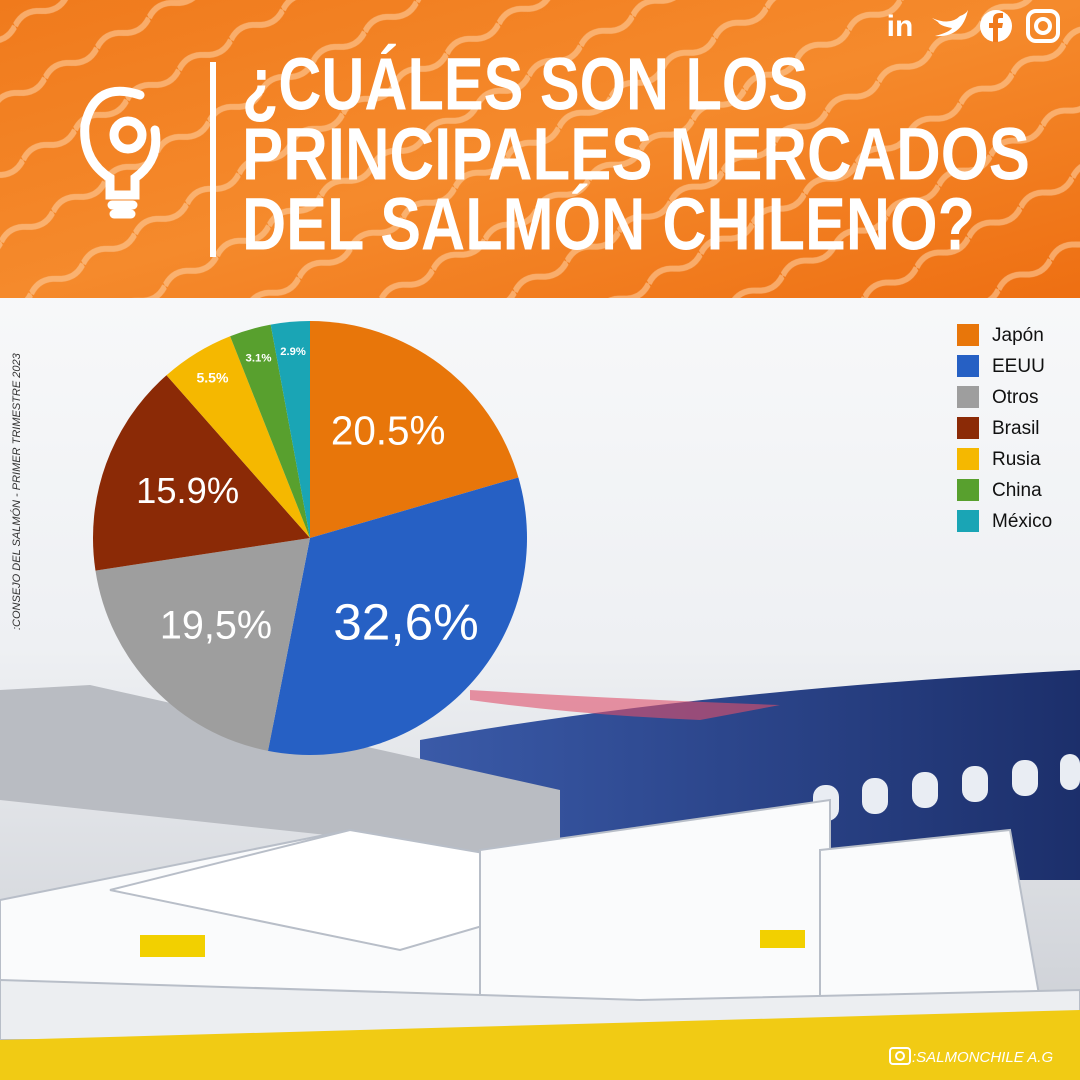 This screenshot has width=1080, height=1080. I want to click on plane-stripe, so click(625, 705).